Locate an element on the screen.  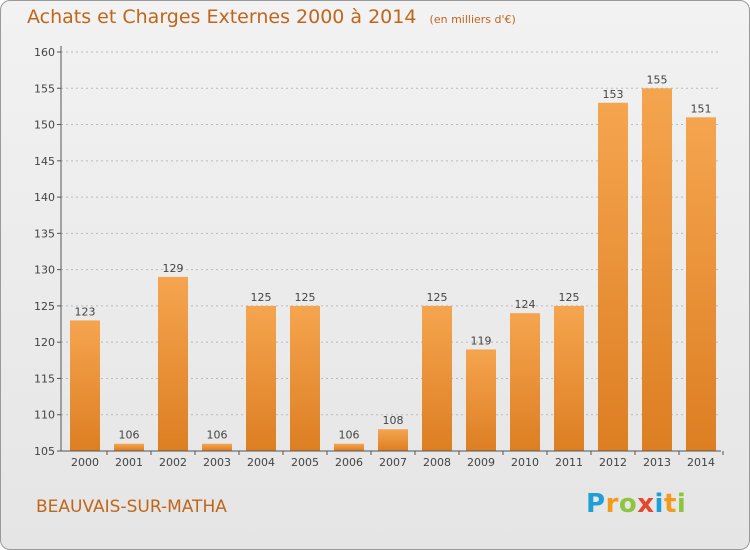
x-tick-label: 2011 is located at coordinates (569, 462).